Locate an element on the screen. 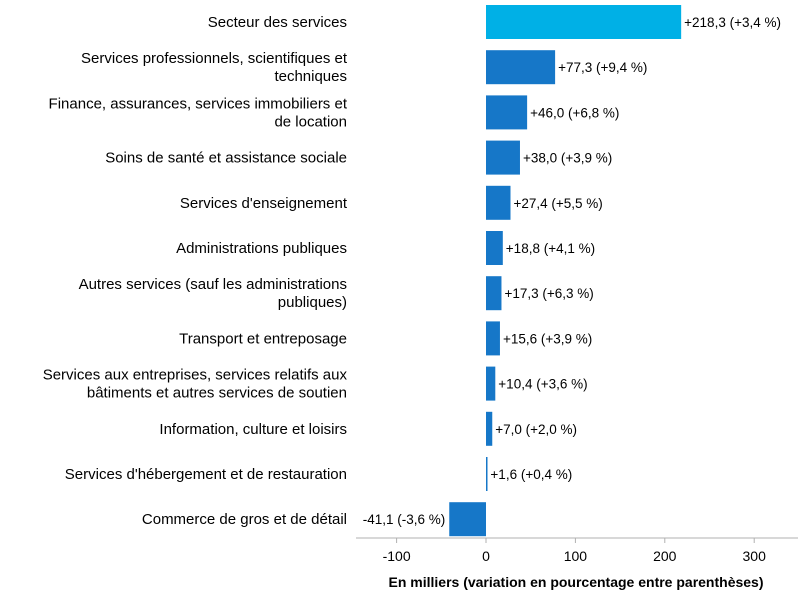 Image resolution: width=800 pixels, height=600 pixels. category-label-line: Services d'enseignement is located at coordinates (264, 203).